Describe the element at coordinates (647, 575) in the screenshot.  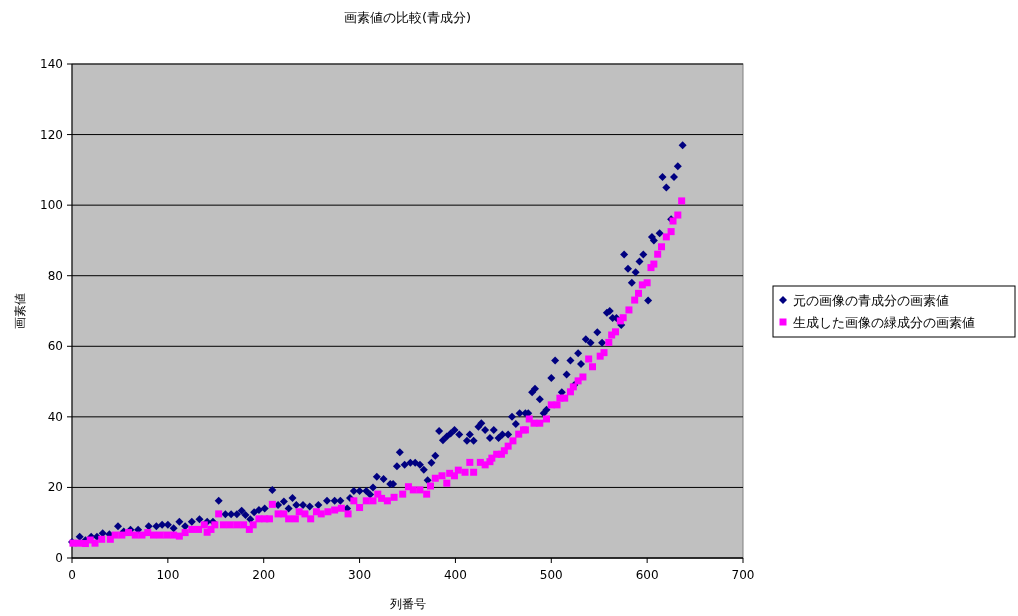
I see `x-tick-label: 600` at that location.